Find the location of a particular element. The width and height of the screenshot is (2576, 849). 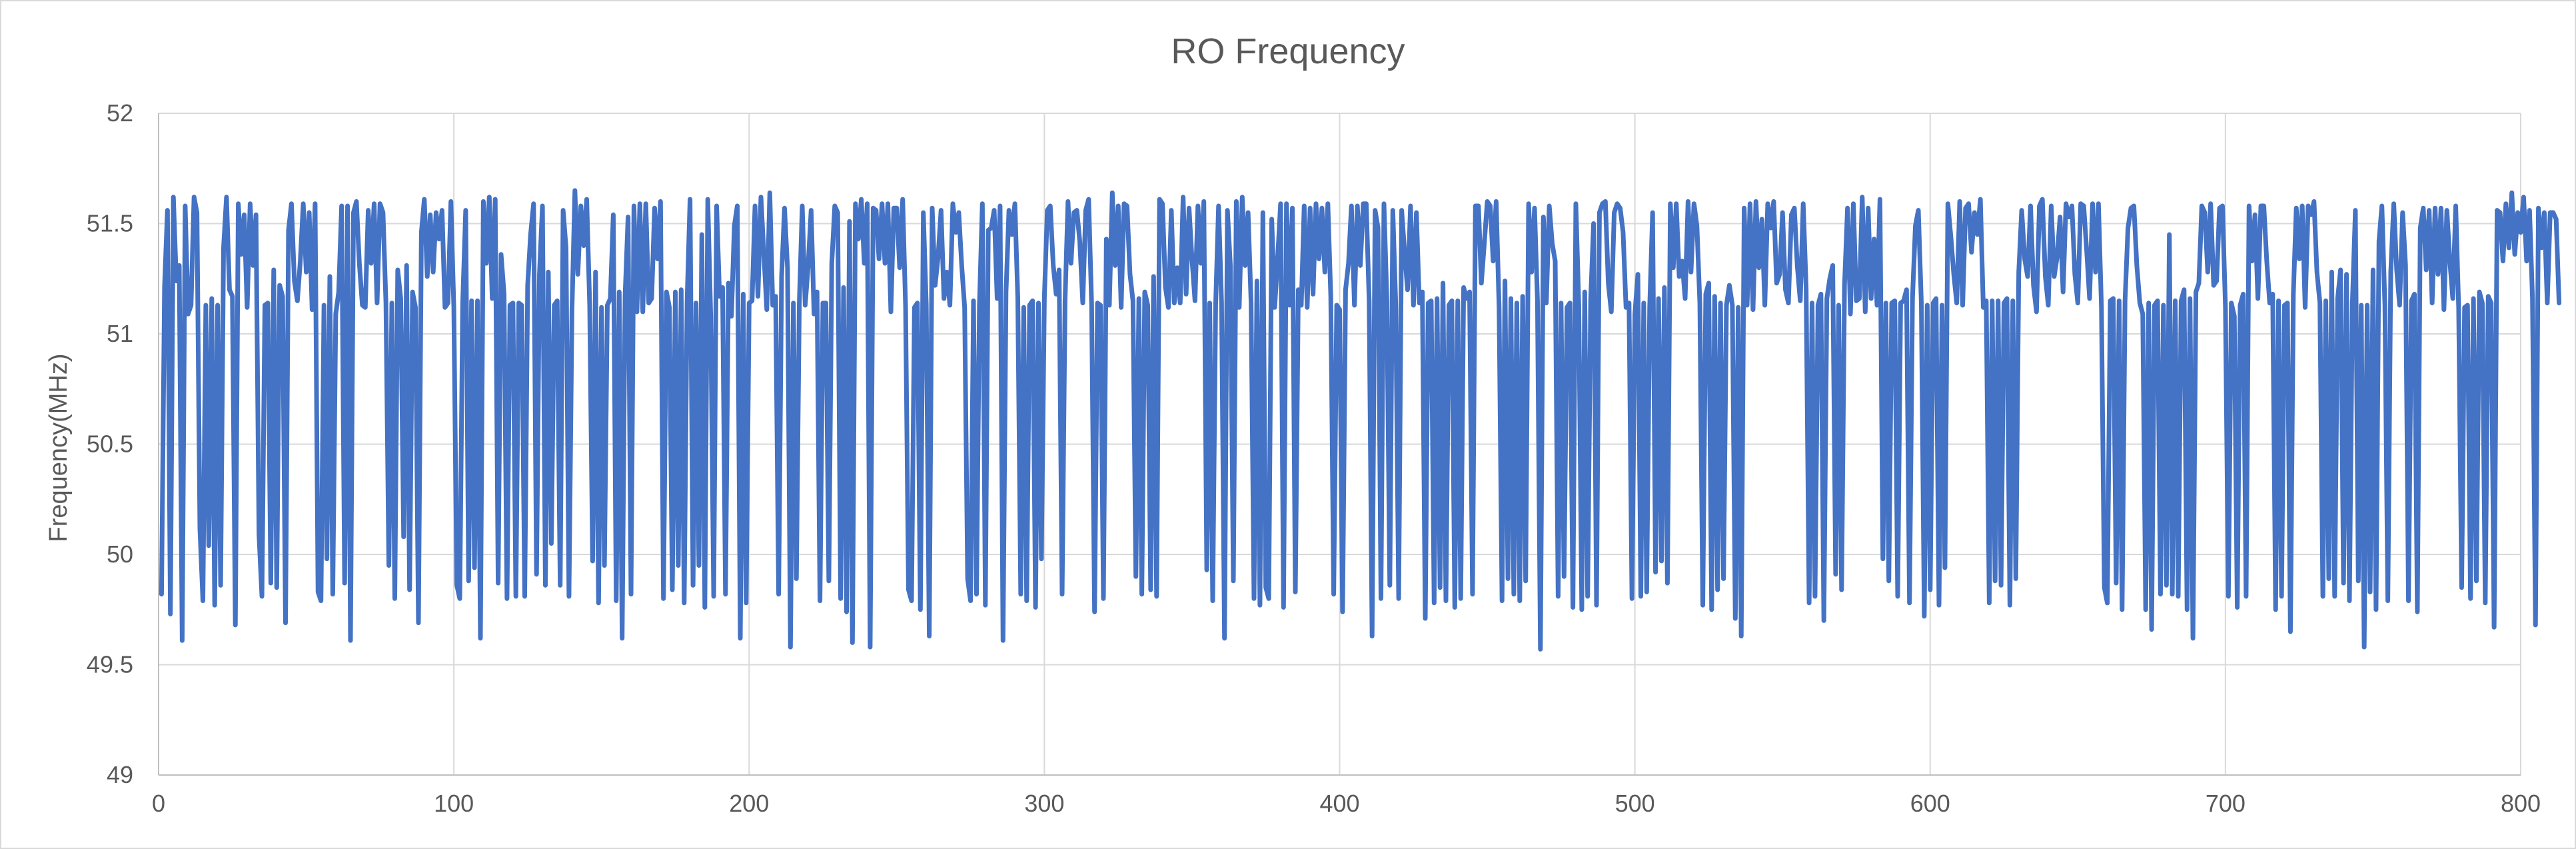

y-tick-label: 49 is located at coordinates (120, 774).